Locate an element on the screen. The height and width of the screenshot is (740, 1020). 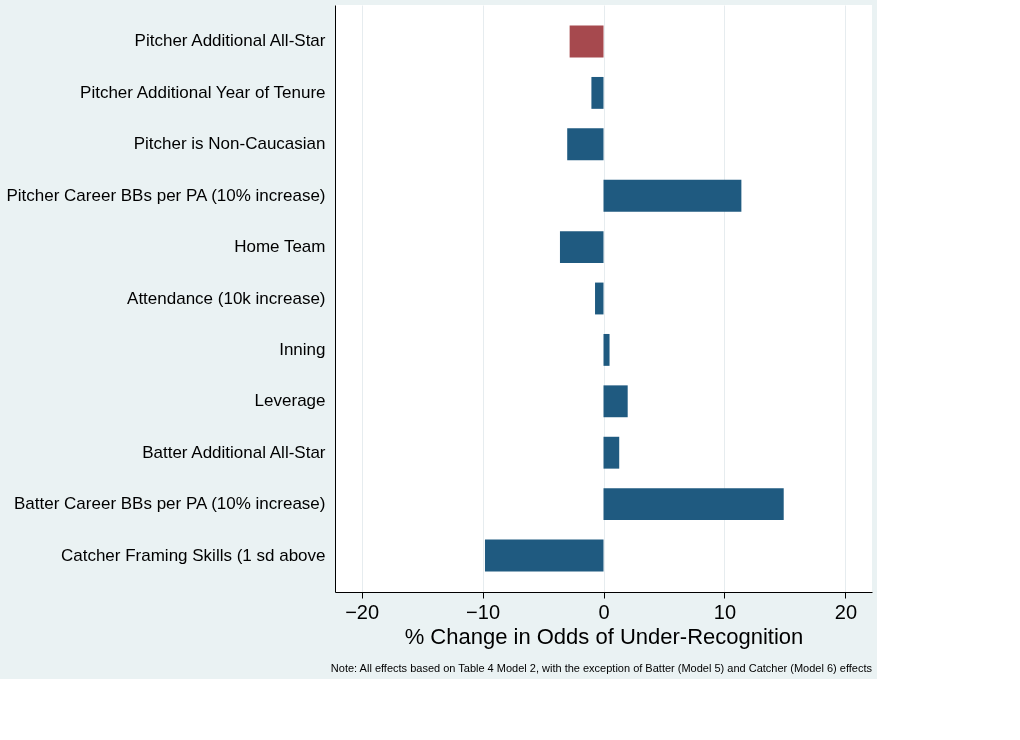
y-tick-label: Pitcher Career BBs per PA (10% increase) is located at coordinates (166, 195).